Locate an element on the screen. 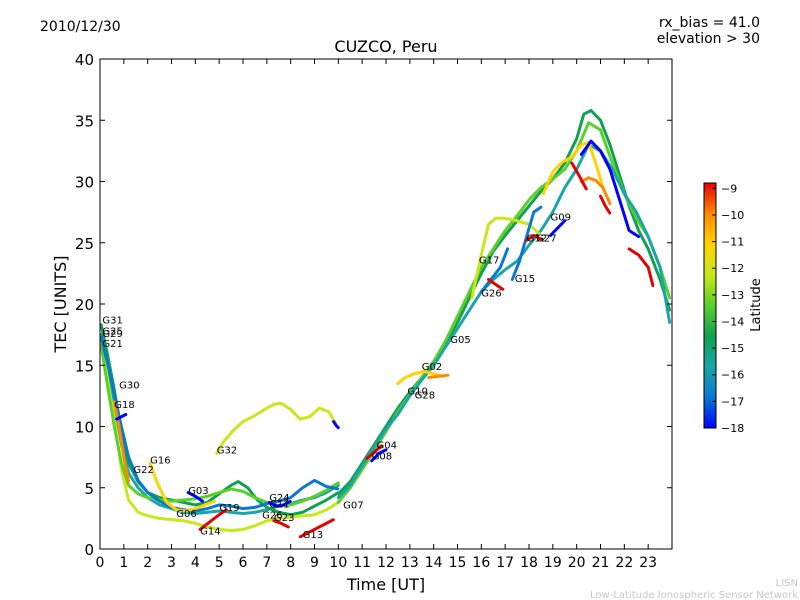 The height and width of the screenshot is (600, 800). x-tick-label: 19 is located at coordinates (553, 563).